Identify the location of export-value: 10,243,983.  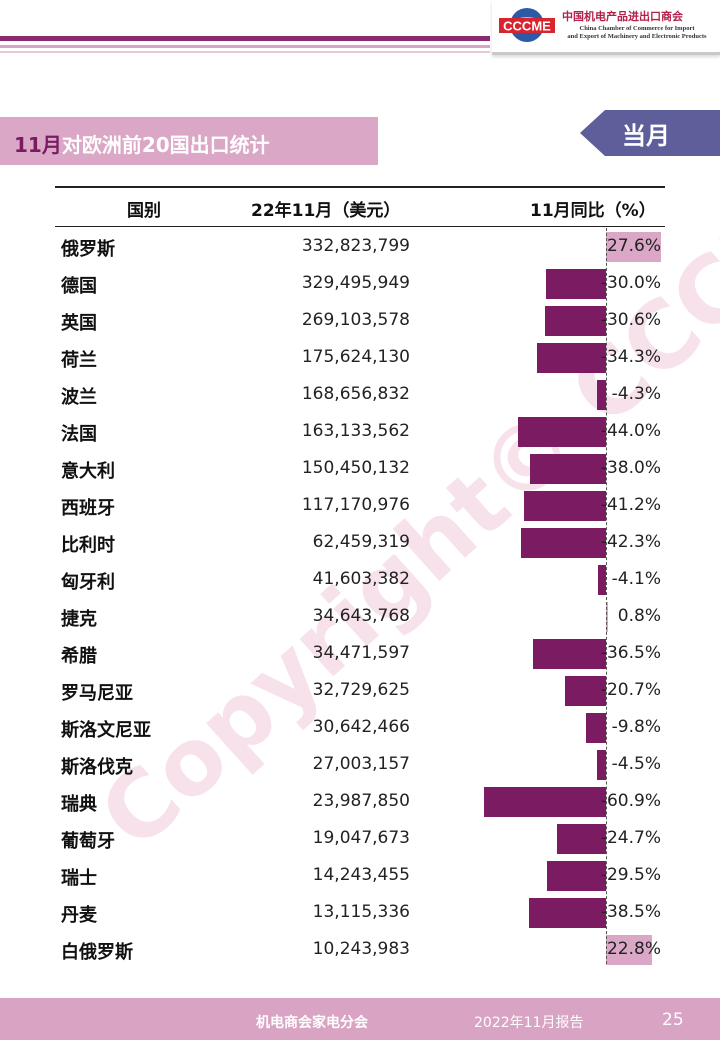
(361, 949).